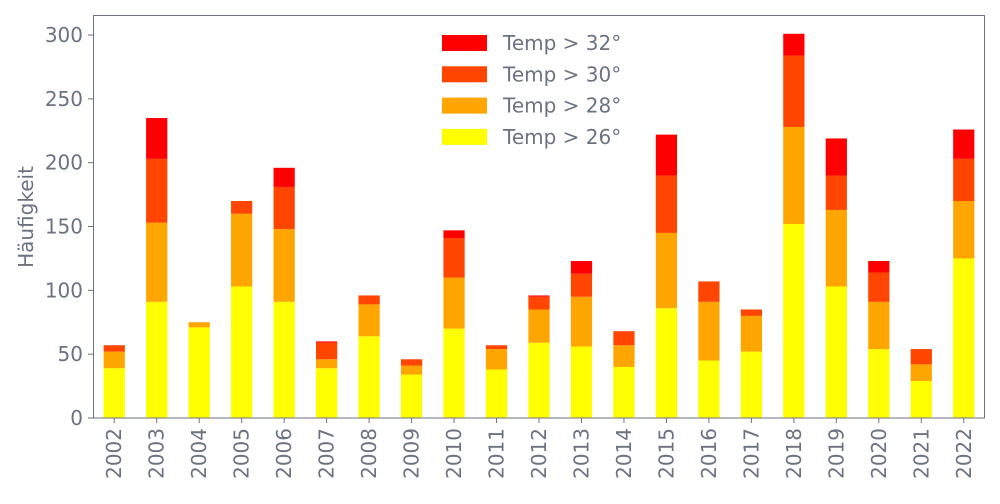 The height and width of the screenshot is (504, 1000). I want to click on y-axis-label: Häufigkeit, so click(26, 217).